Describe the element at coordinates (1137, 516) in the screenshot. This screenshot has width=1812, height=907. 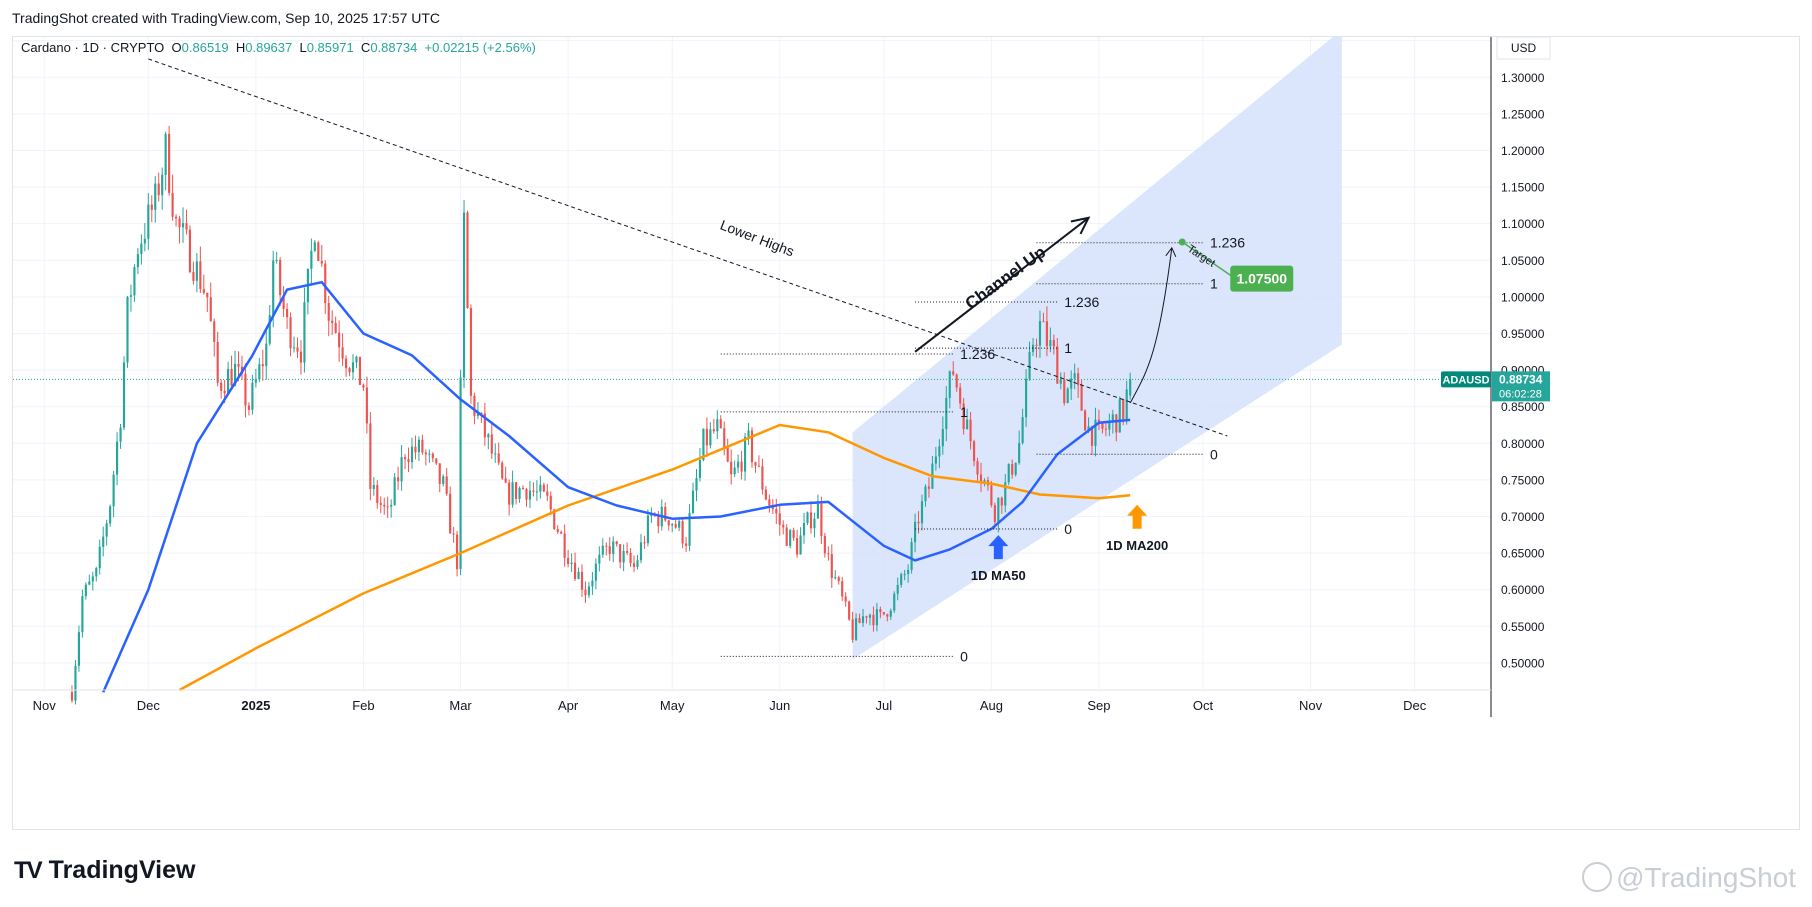
I see `ma200-arrow-icon` at that location.